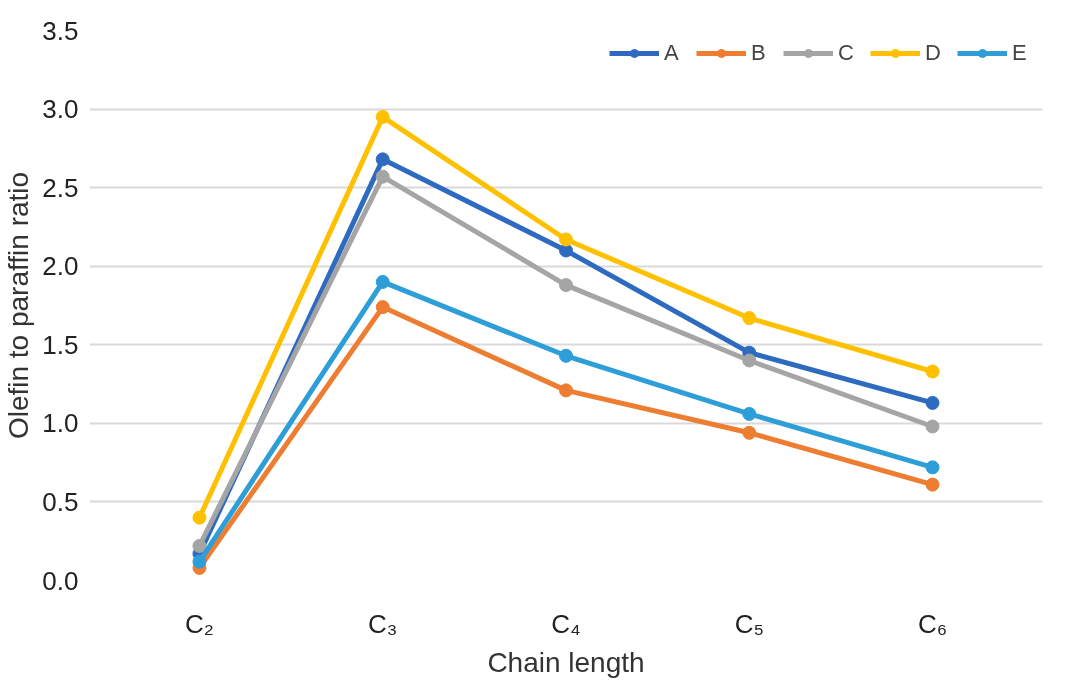 The width and height of the screenshot is (1082, 680). Describe the element at coordinates (383, 623) in the screenshot. I see `x-tick-label: C₃` at that location.